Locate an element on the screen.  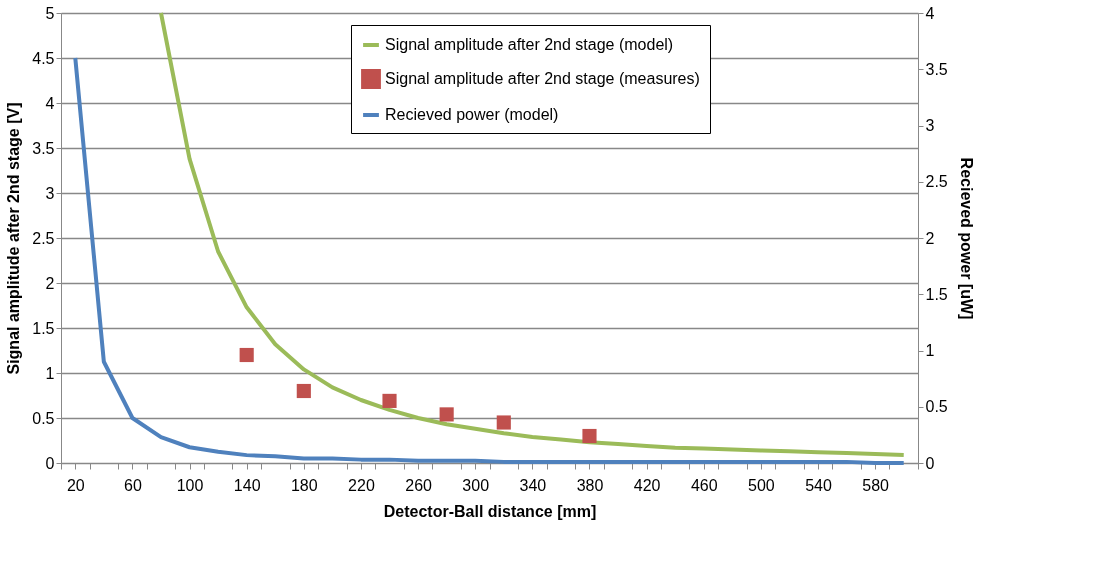
y-tick-label: 0 is located at coordinates (50, 463).